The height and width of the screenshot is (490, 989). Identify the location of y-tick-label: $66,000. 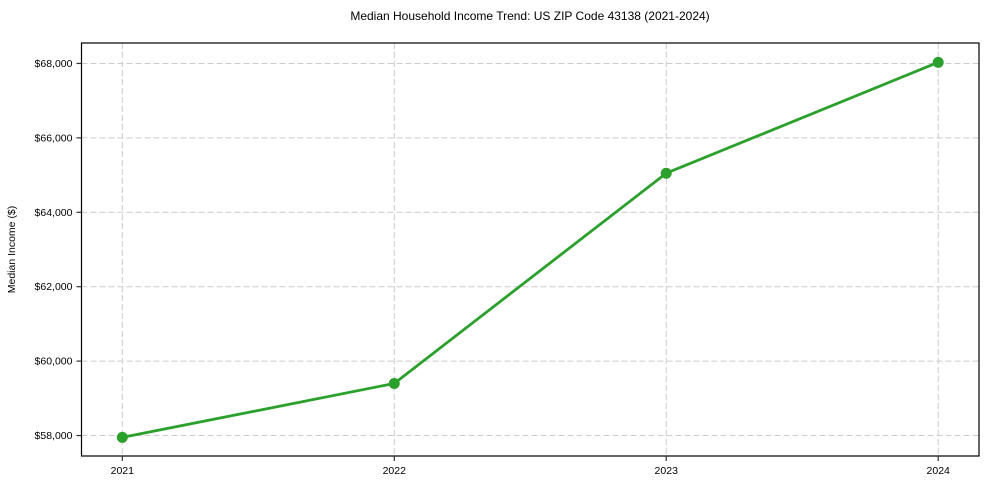
(54, 138).